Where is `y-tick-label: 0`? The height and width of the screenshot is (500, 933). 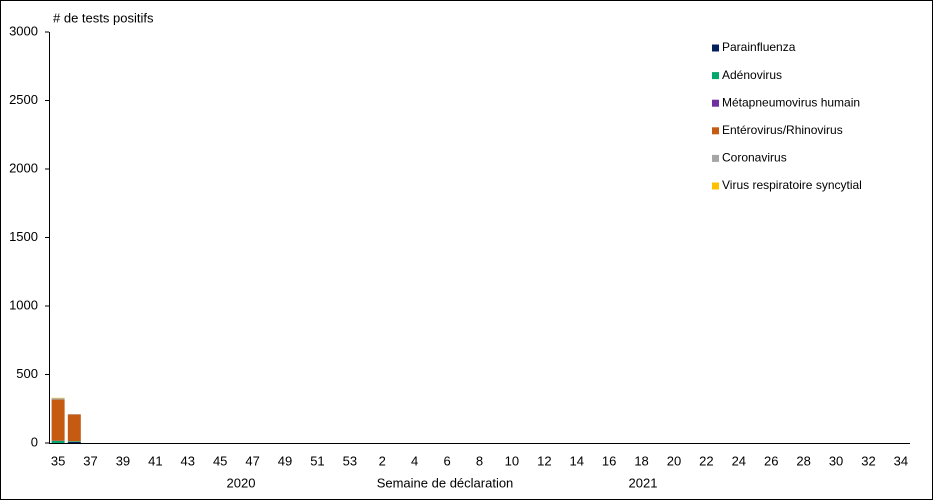
y-tick-label: 0 is located at coordinates (34, 441).